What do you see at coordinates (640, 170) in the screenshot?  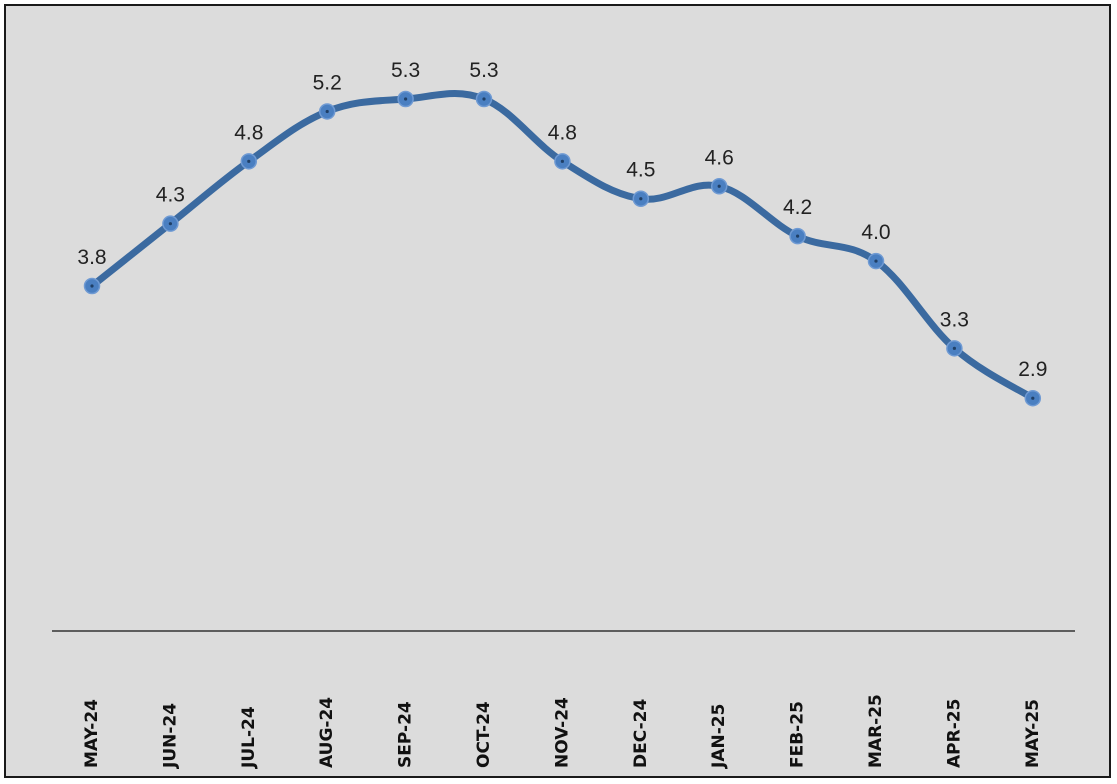 I see `data-label-dec-24: 4.5` at bounding box center [640, 170].